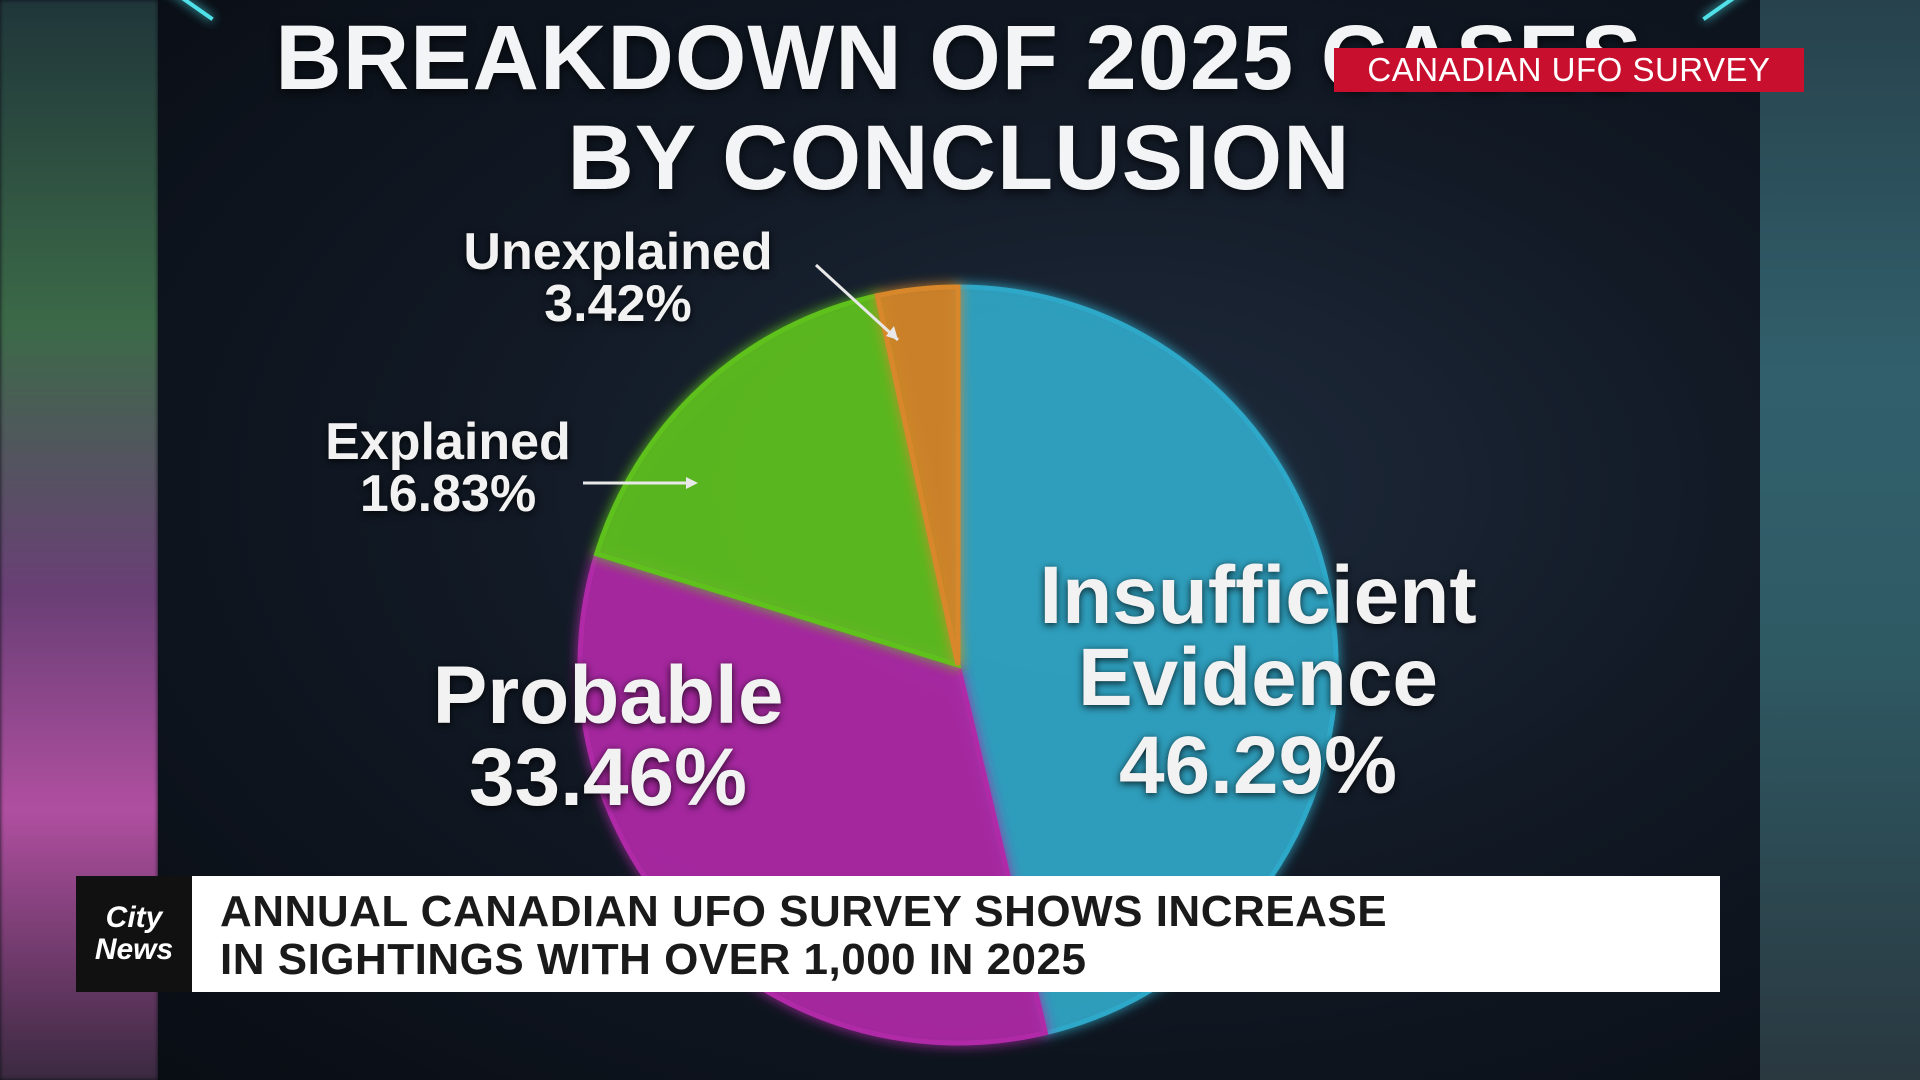 This screenshot has height=1080, width=1920. What do you see at coordinates (857, 302) in the screenshot?
I see `unexplained-arrow` at bounding box center [857, 302].